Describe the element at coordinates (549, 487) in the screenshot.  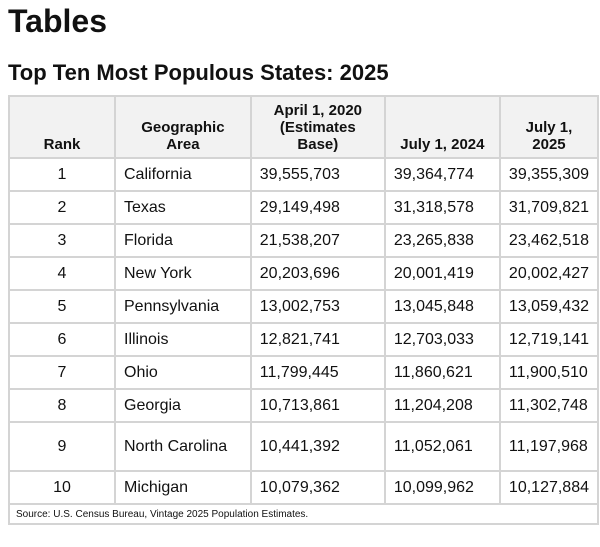
I see `cell-july-2025: 10,127,884` at that location.